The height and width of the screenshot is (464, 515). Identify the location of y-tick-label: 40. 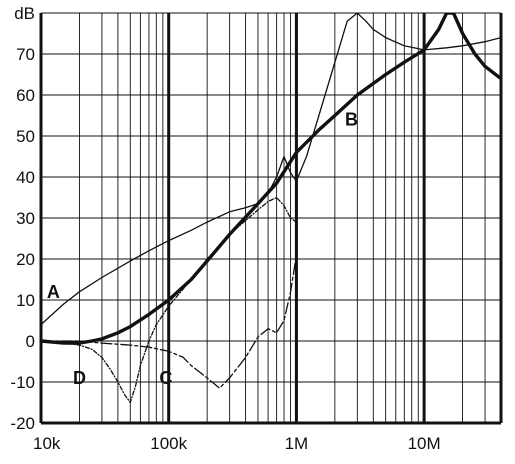
(25, 177).